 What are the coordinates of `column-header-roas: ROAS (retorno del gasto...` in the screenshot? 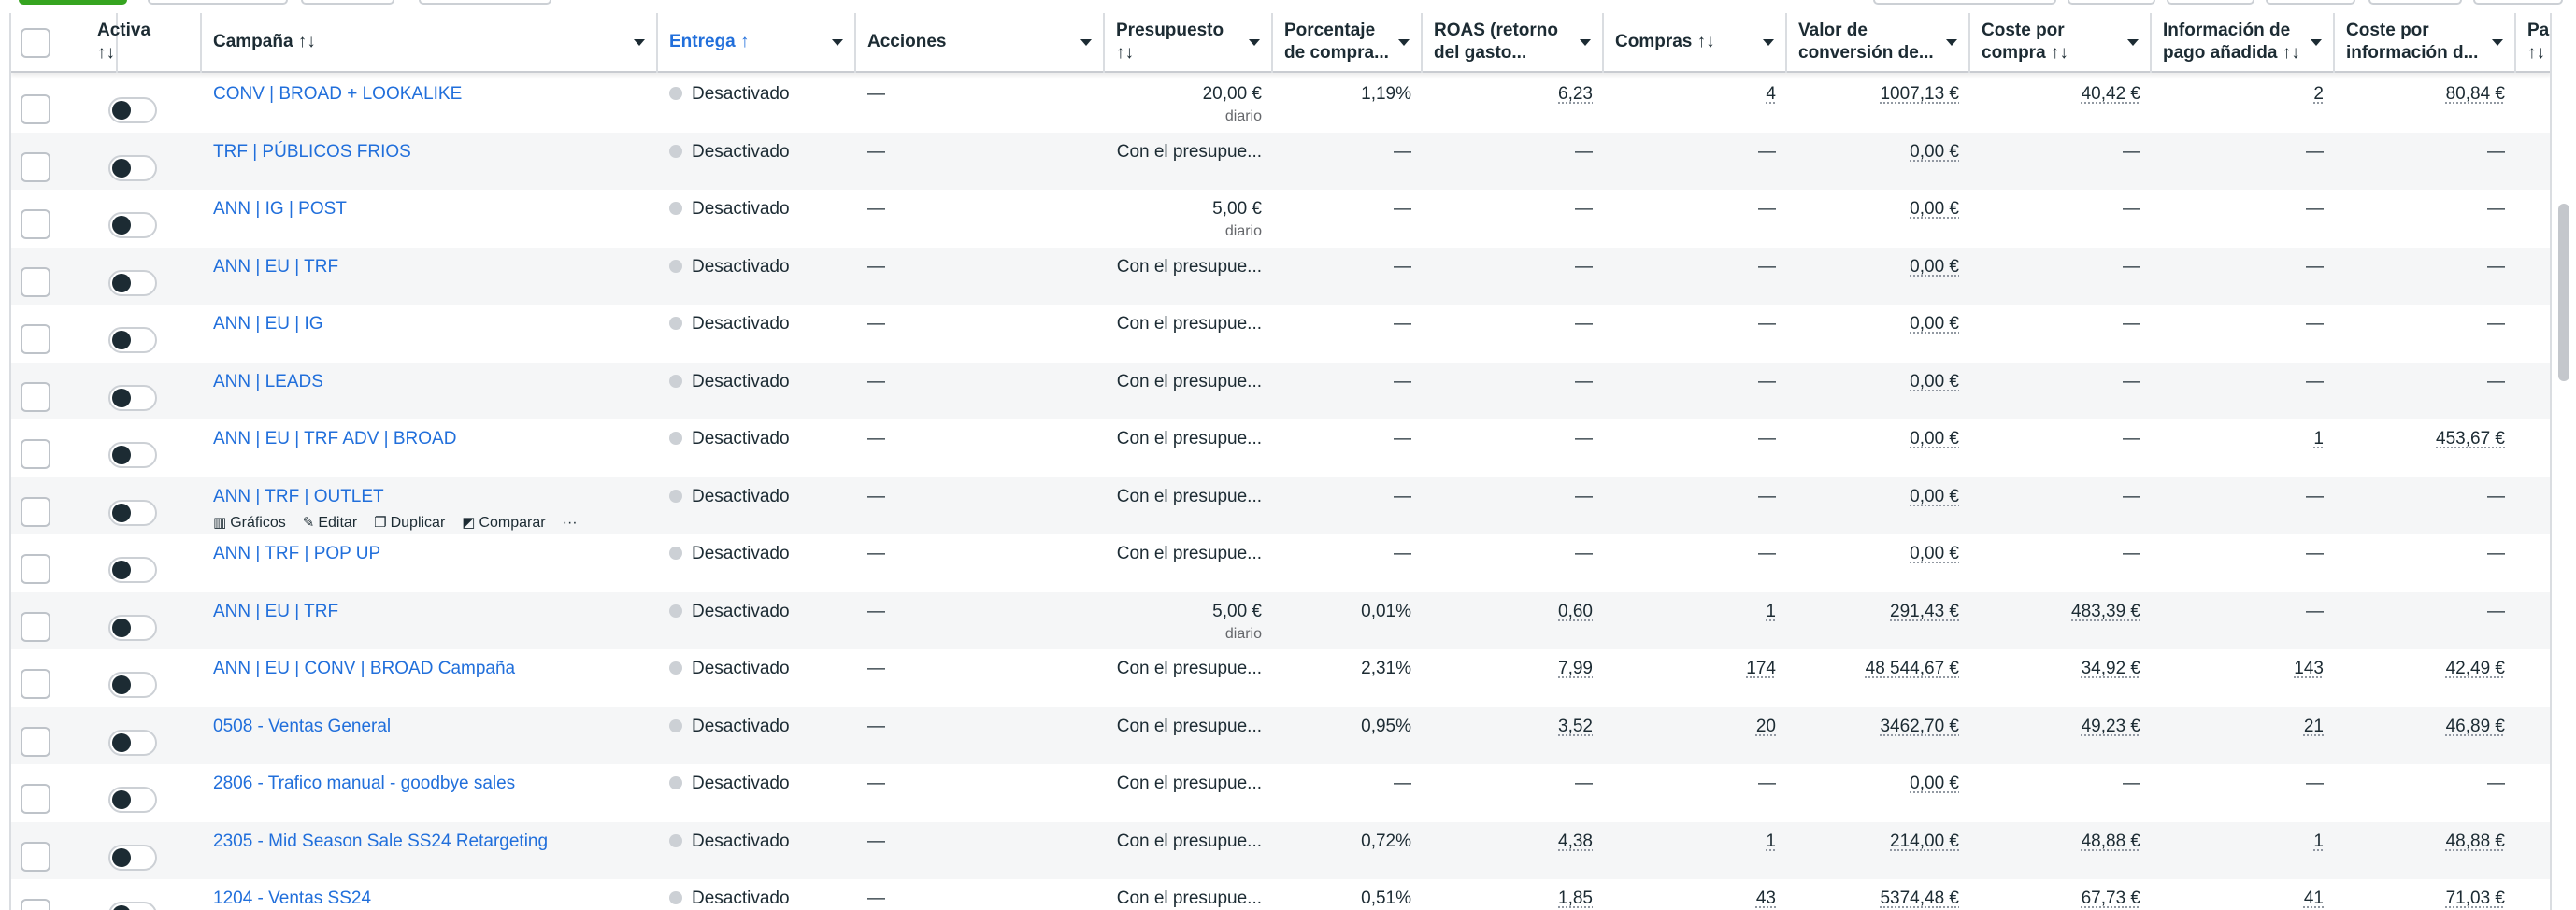 It's located at (1513, 43).